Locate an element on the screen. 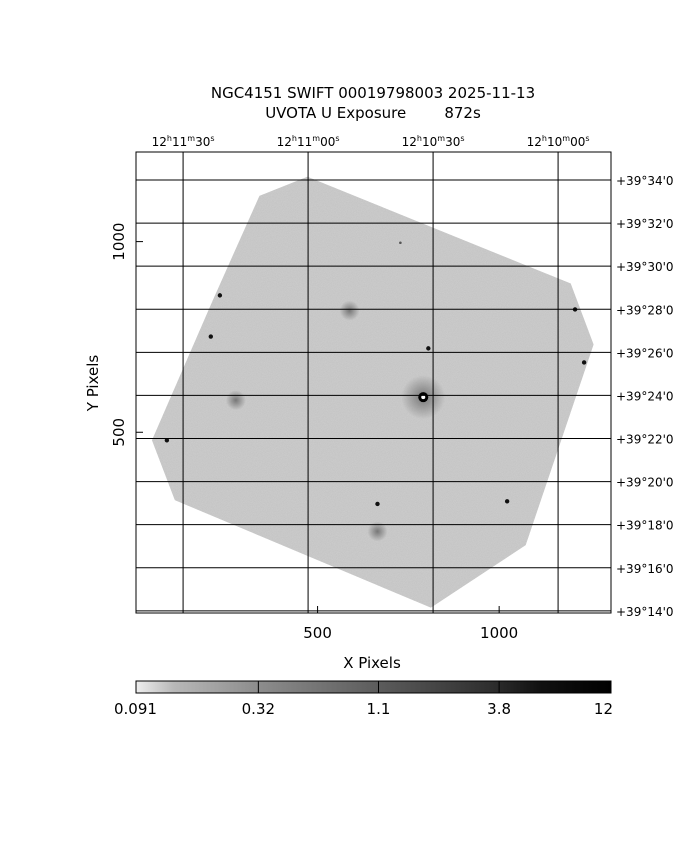 The image size is (680, 854). colorbar-tick-label: 12 is located at coordinates (603, 709).